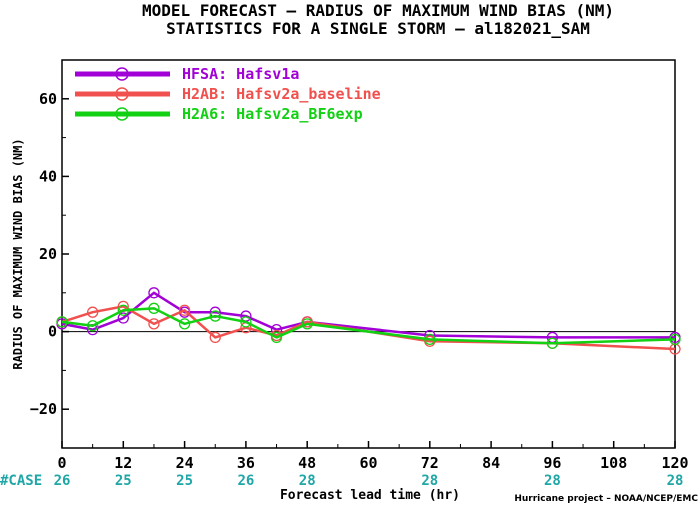  Describe the element at coordinates (368, 463) in the screenshot. I see `x-tick-label: 60` at that location.